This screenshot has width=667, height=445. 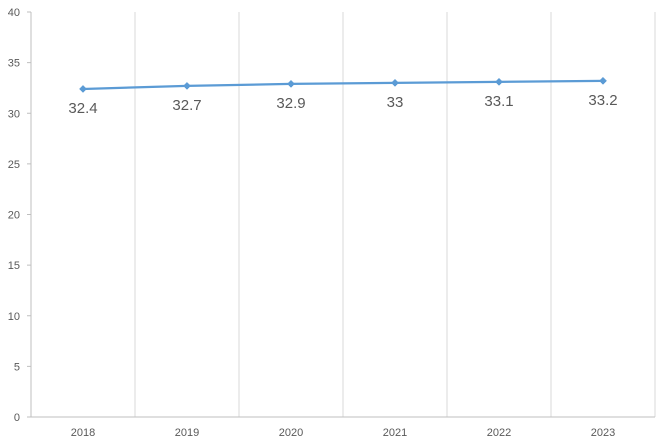 What do you see at coordinates (82, 108) in the screenshot?
I see `data-label: 32.4` at bounding box center [82, 108].